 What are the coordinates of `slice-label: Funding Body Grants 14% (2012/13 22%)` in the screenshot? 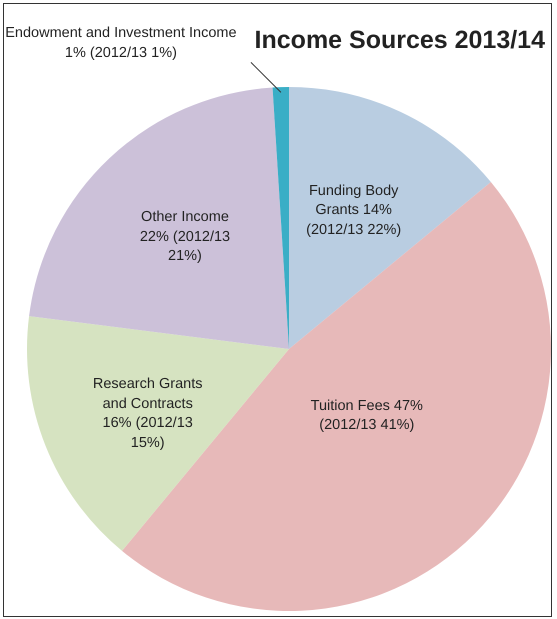 It's located at (353, 211).